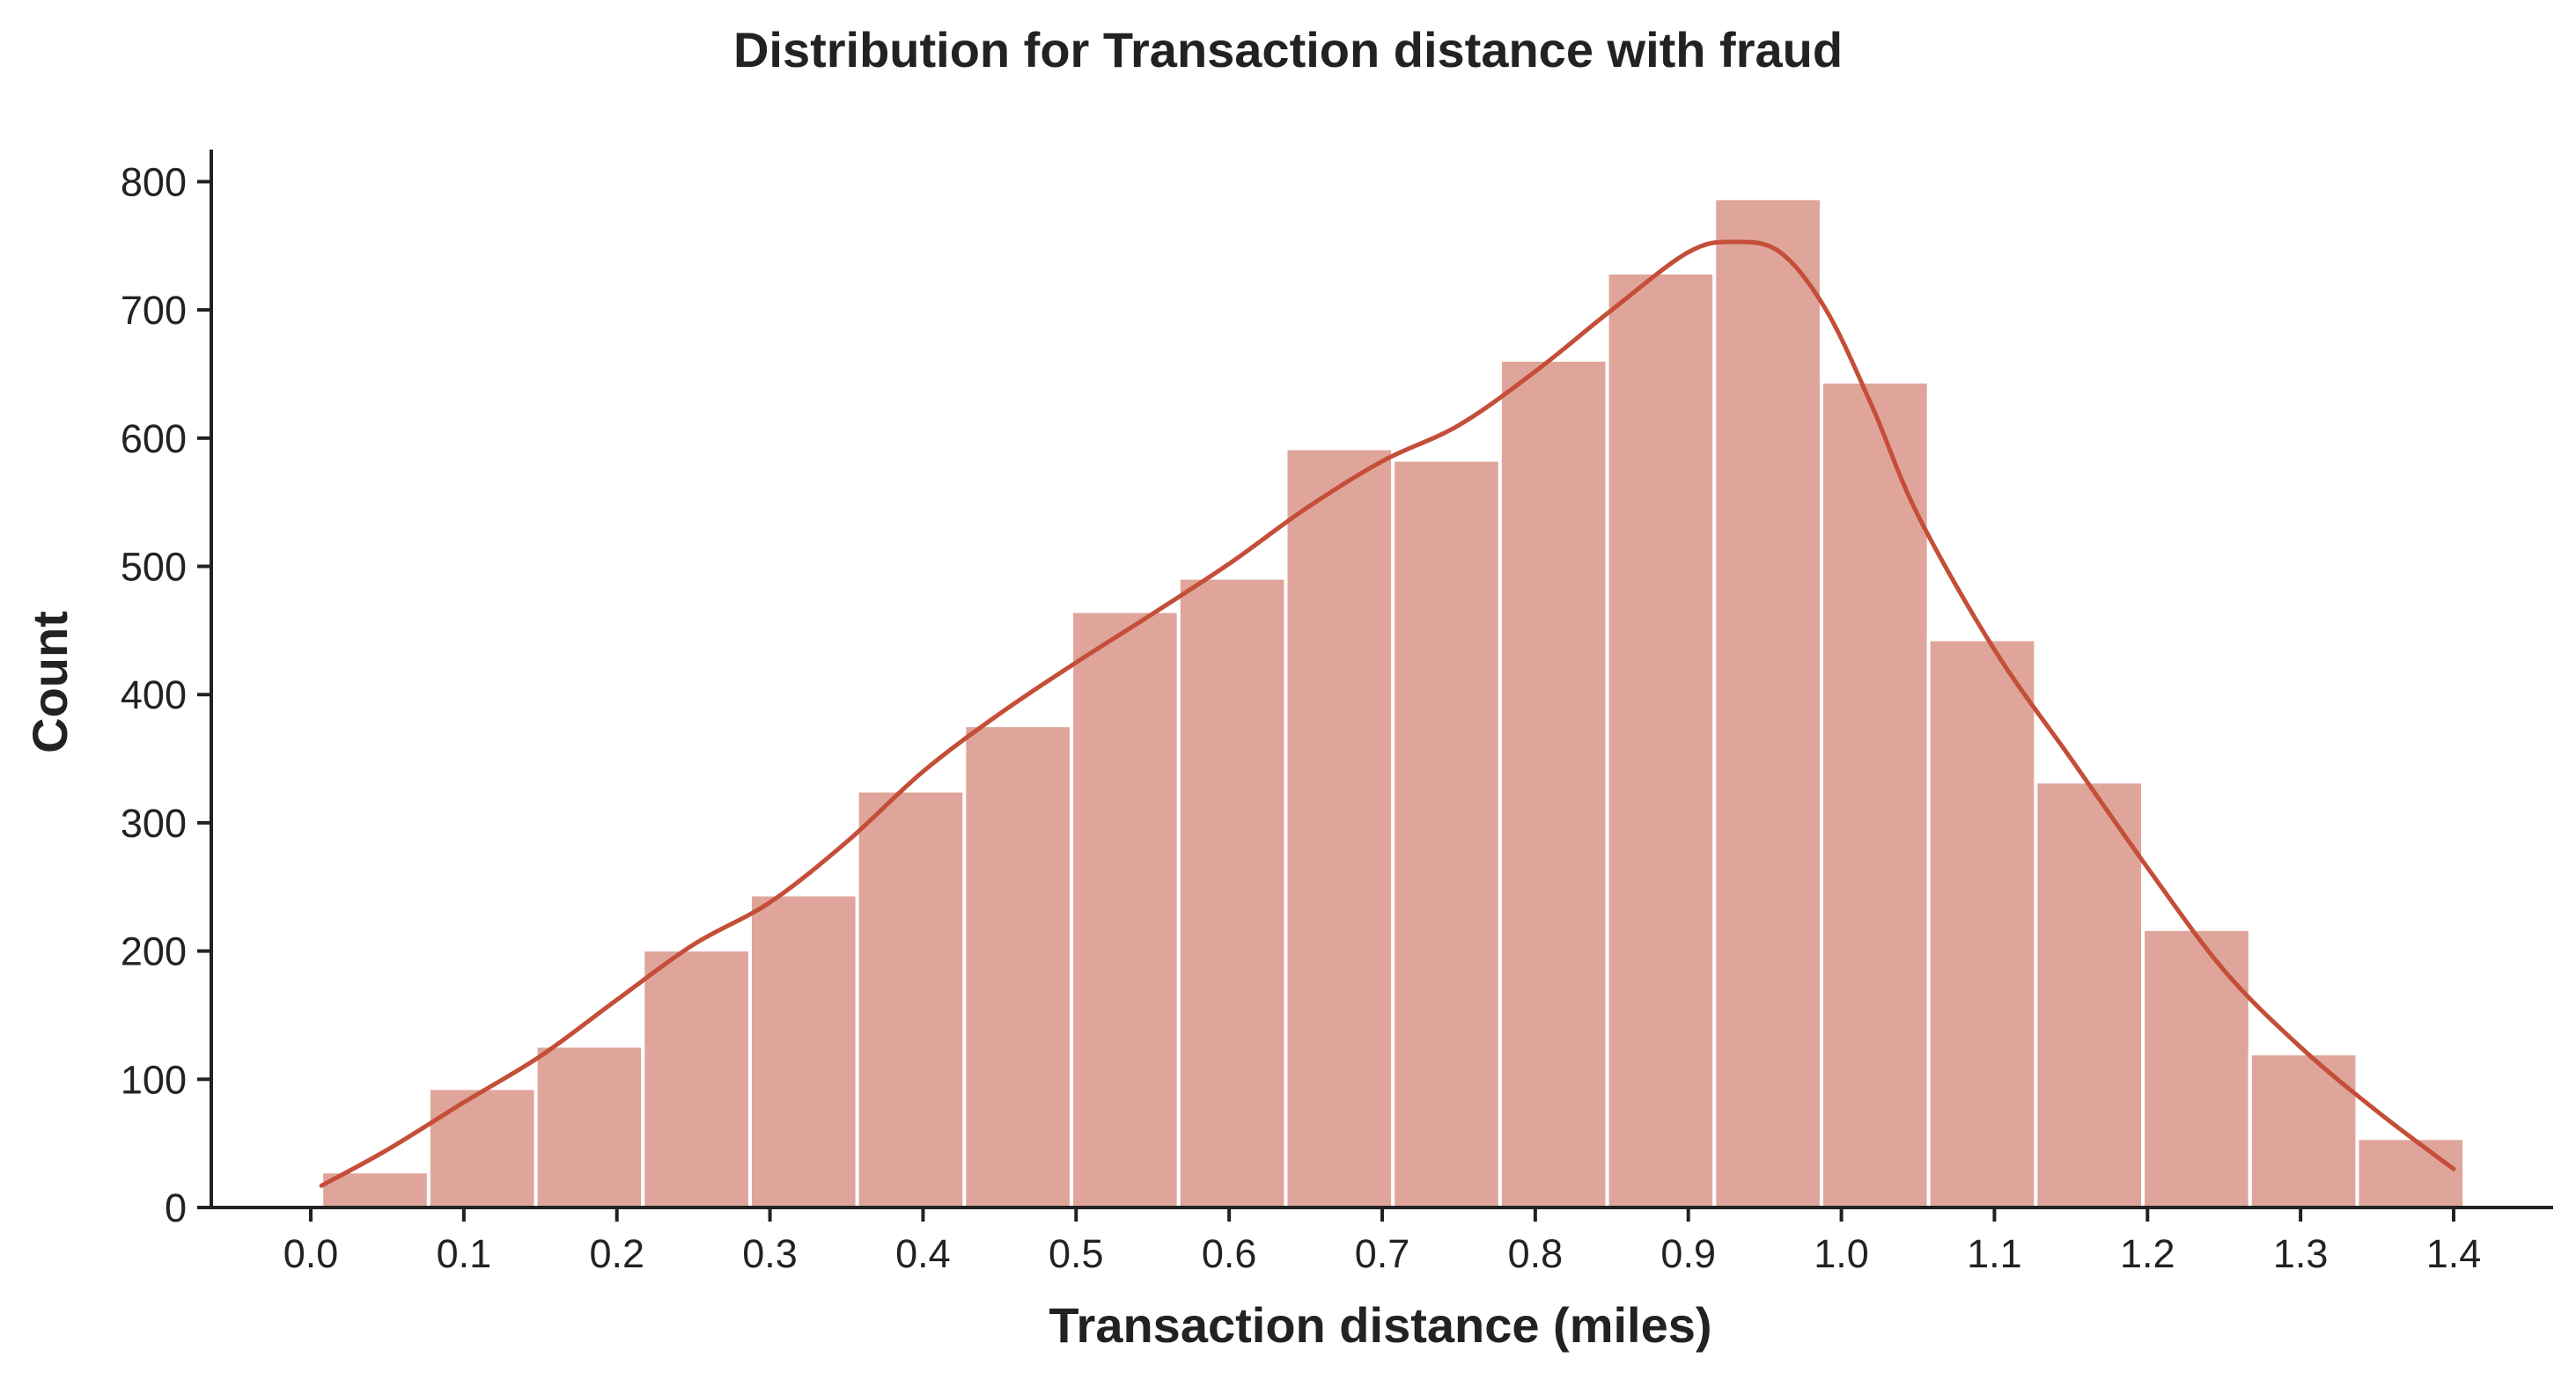 This screenshot has width=2576, height=1380. Describe the element at coordinates (464, 1253) in the screenshot. I see `x-tick-label: 0.1` at that location.